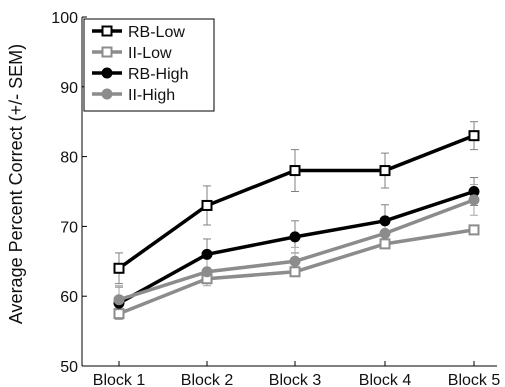 This screenshot has width=505, height=387. I want to click on y-tick-label: 60, so click(69, 297).